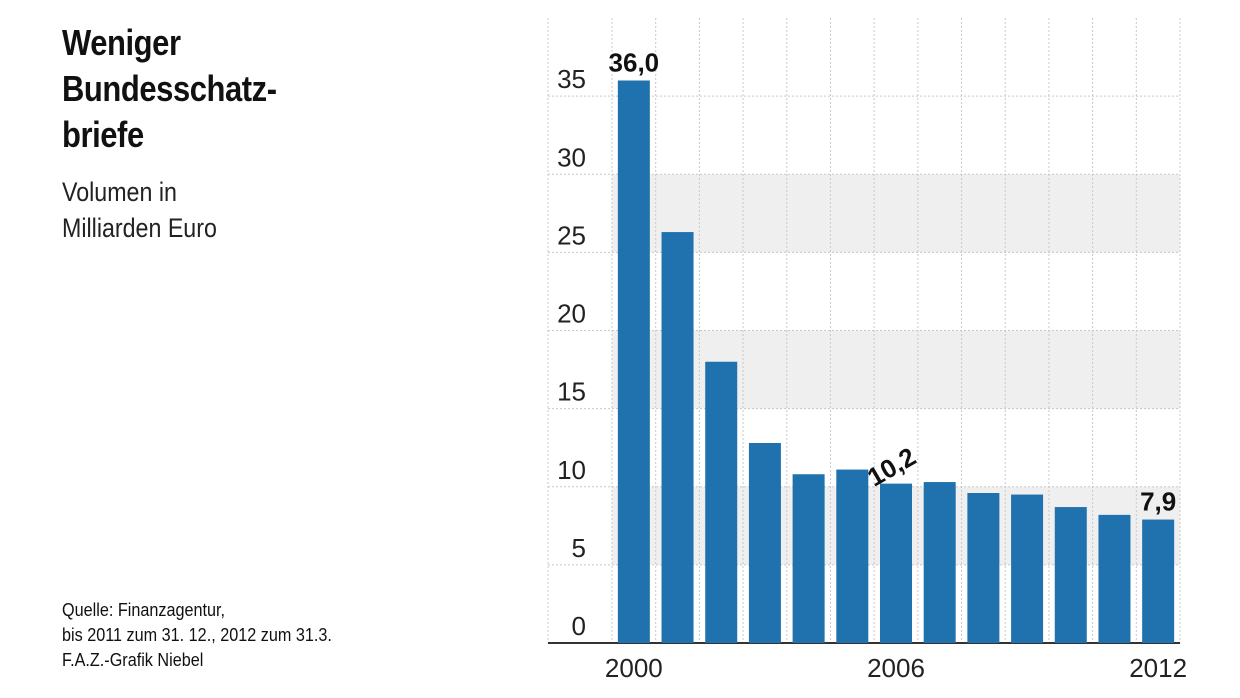 The image size is (1240, 698). Describe the element at coordinates (139, 210) in the screenshot. I see `chart-subtitle: Volumen in Milliarden Euro` at that location.